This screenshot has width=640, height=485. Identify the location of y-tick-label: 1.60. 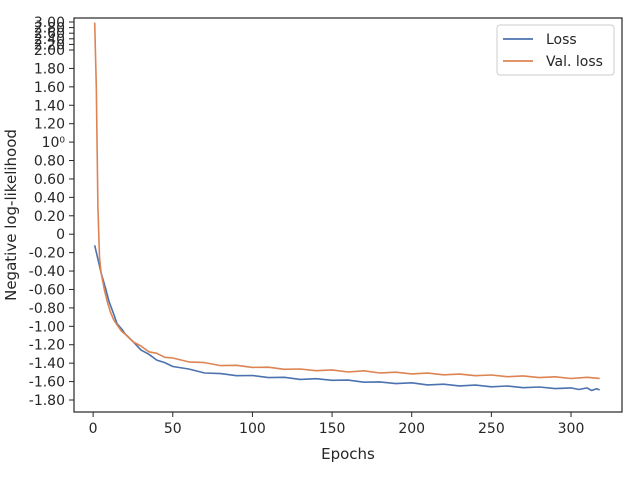
(49, 88).